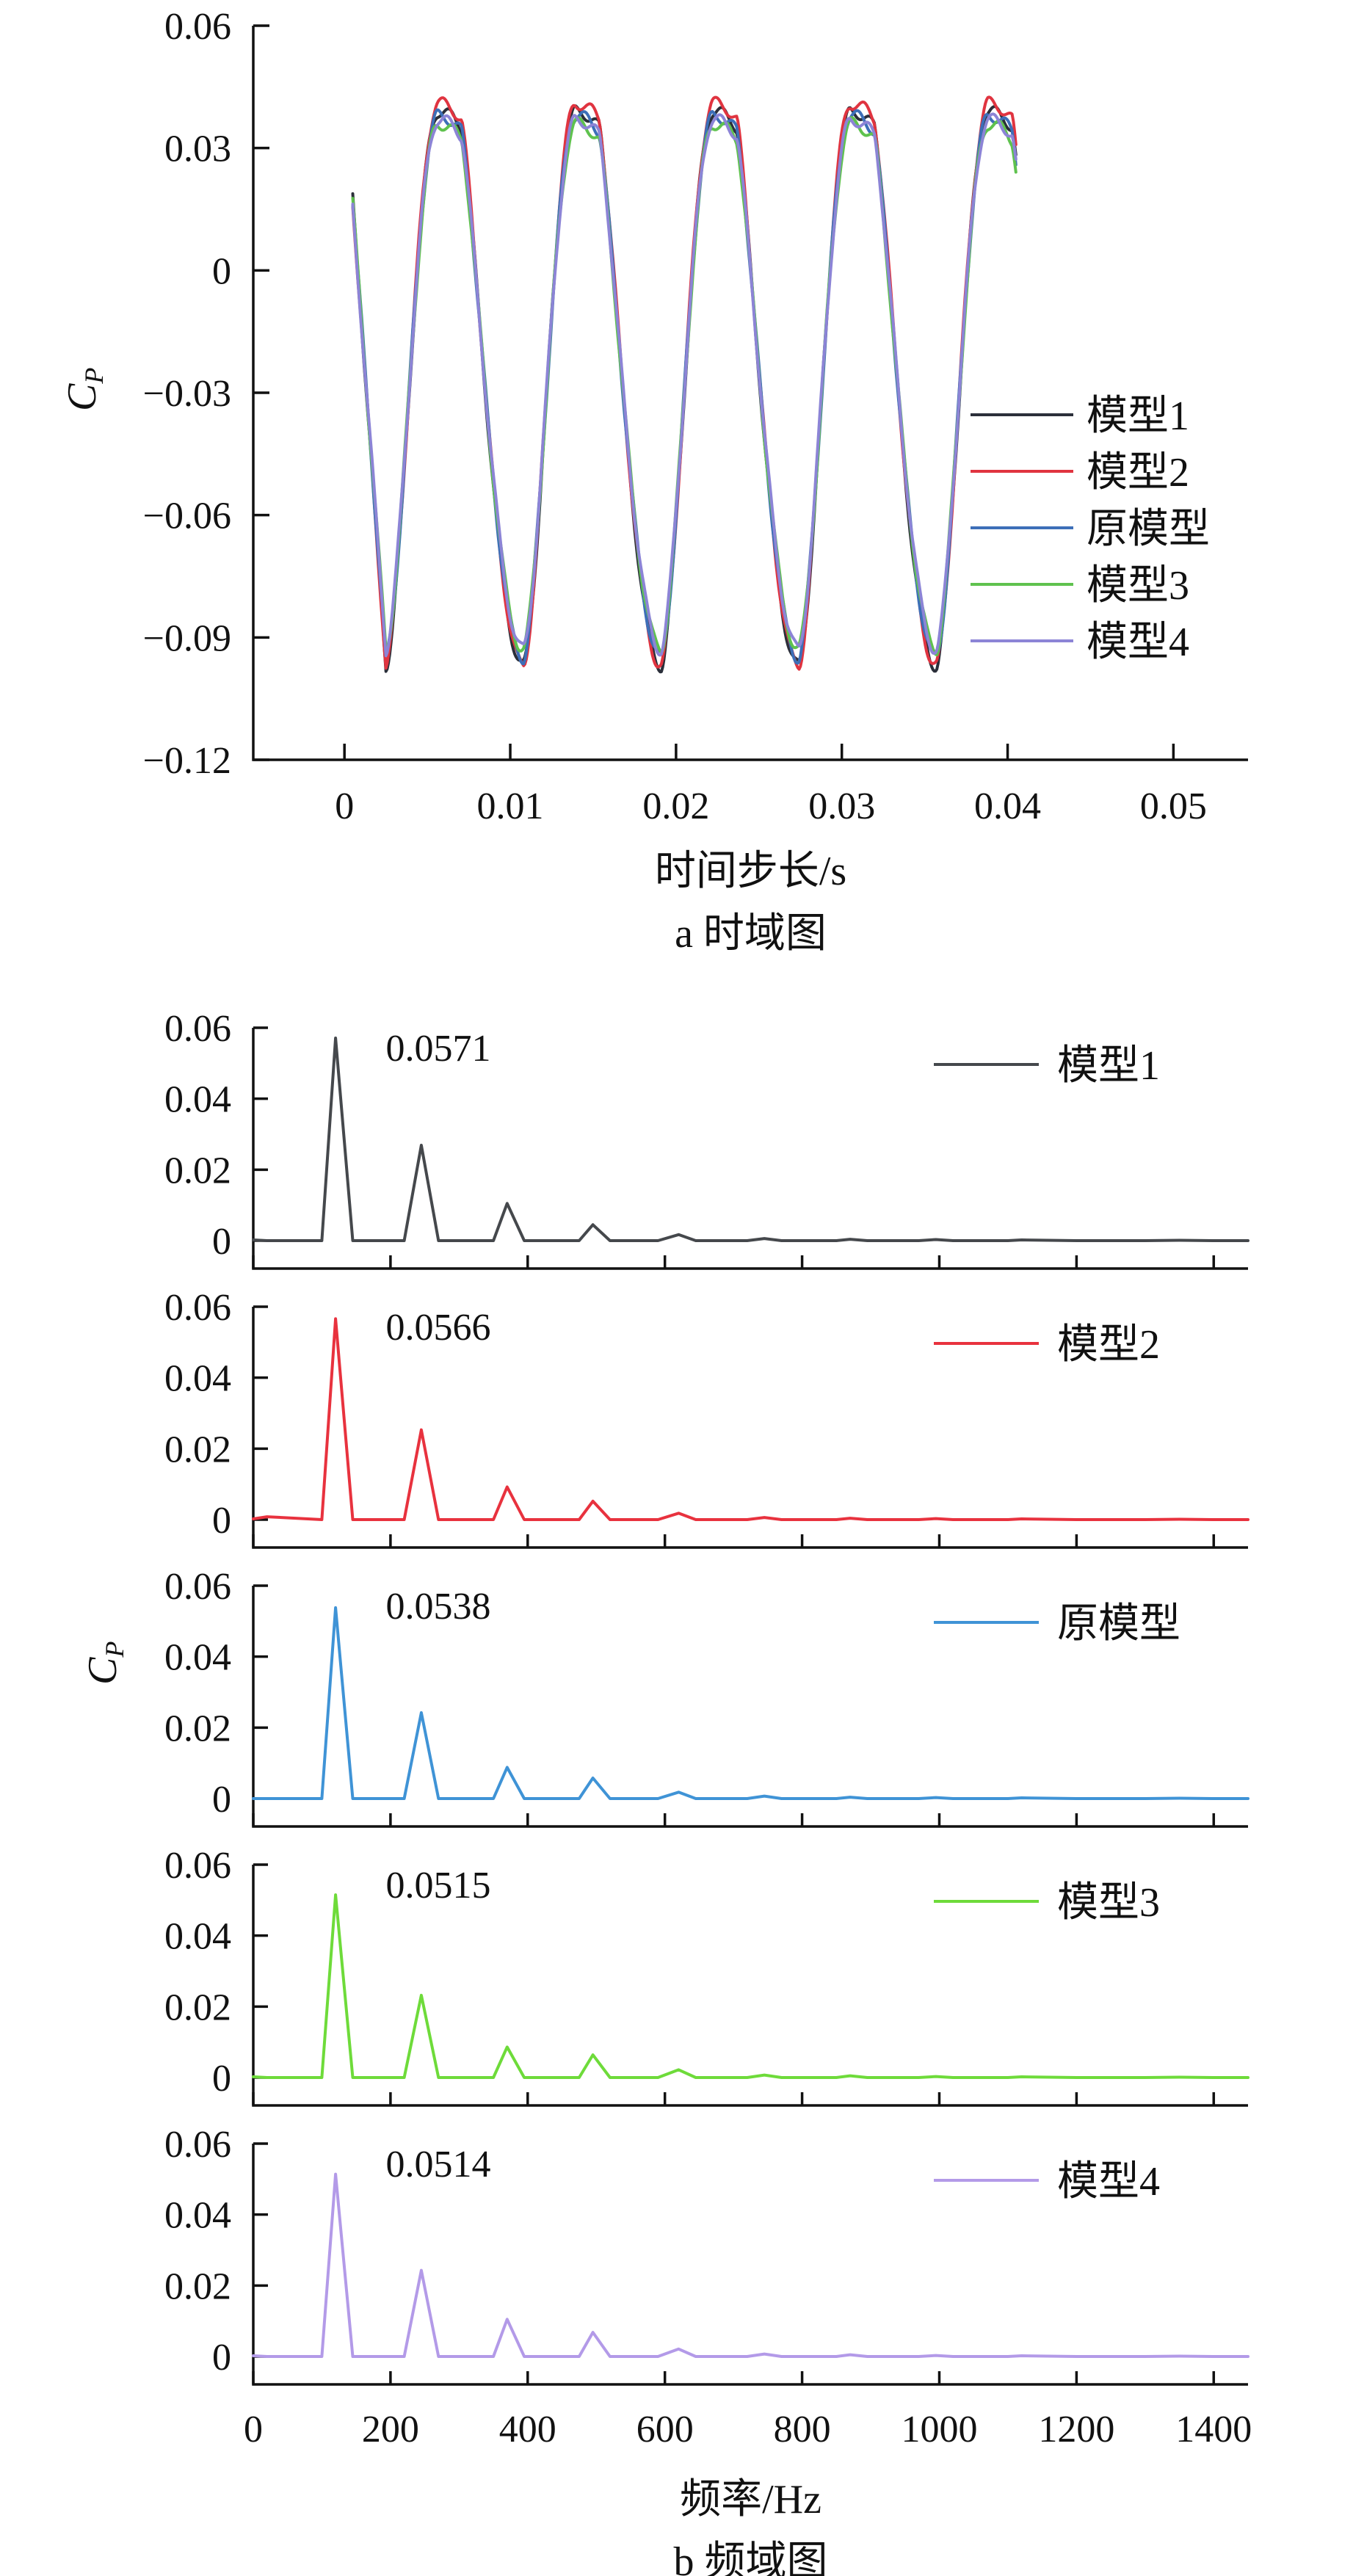 The image size is (1353, 2576). I want to click on time-domain-y-tick-label: 0.06, so click(197, 27).